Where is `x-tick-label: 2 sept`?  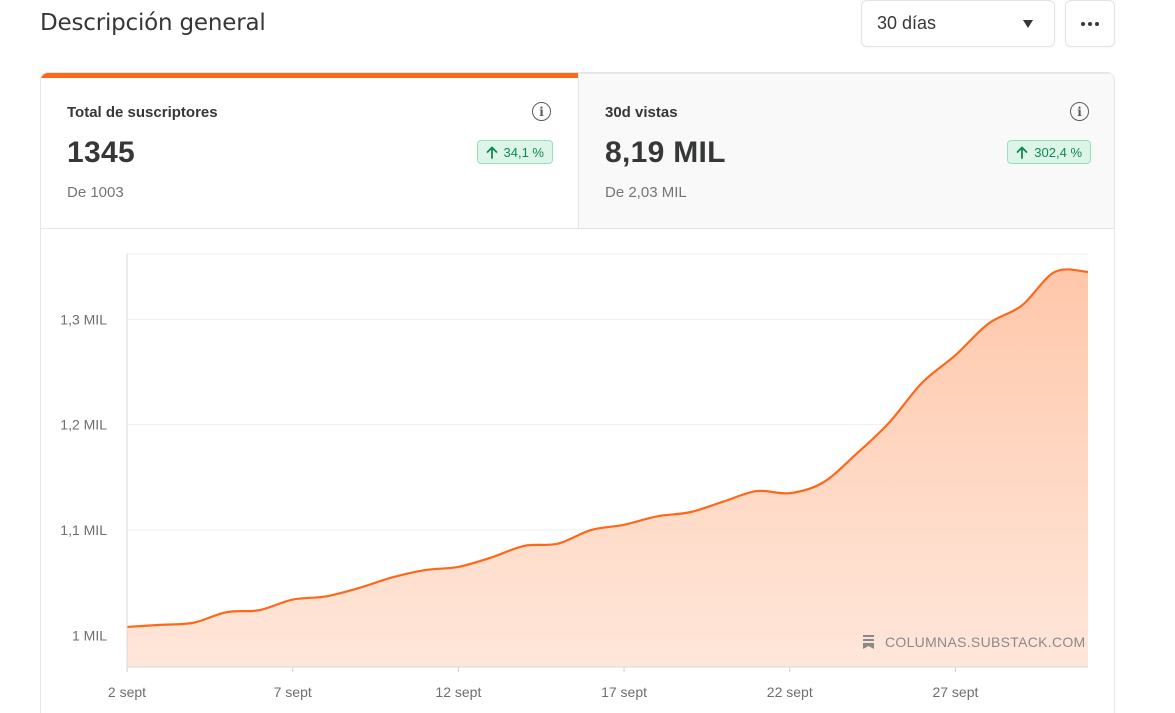
x-tick-label: 2 sept is located at coordinates (127, 692).